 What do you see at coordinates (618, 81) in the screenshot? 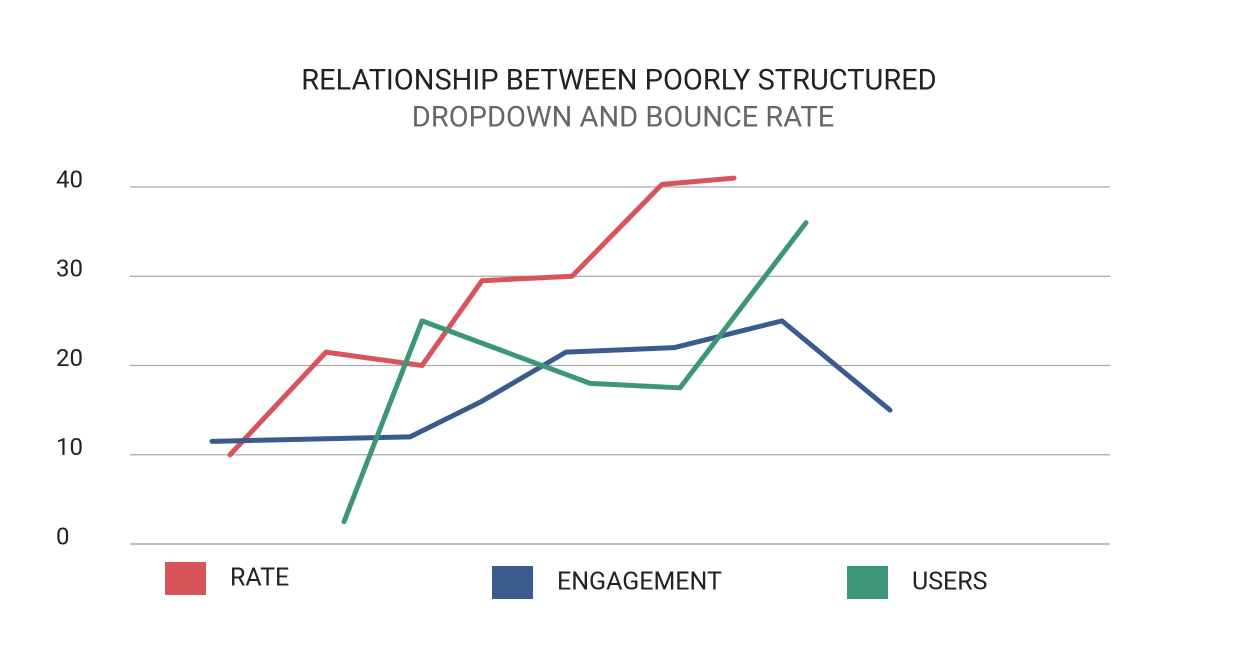
I see `chart-title: RELATIONSHIP BETWEEN POORLY STRUCTURED` at bounding box center [618, 81].